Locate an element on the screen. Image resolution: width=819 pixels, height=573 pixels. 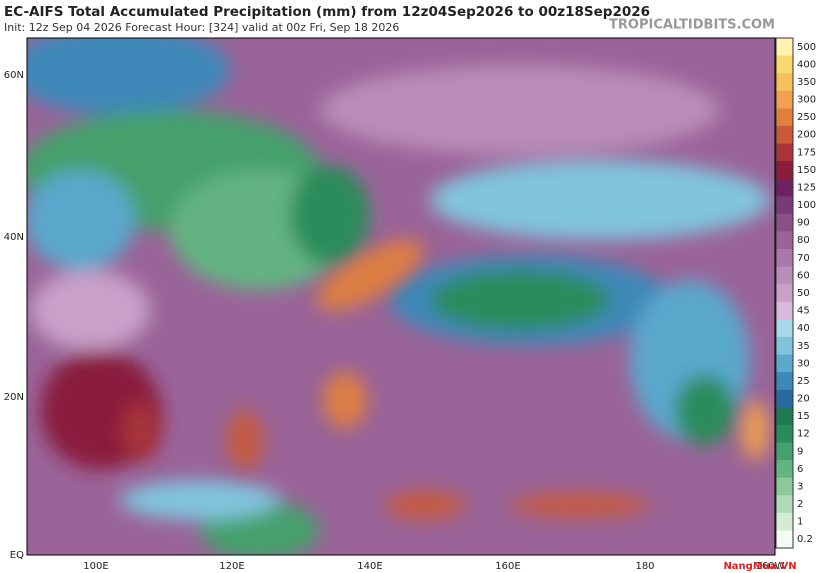
legend-frame is located at coordinates (784, 293).